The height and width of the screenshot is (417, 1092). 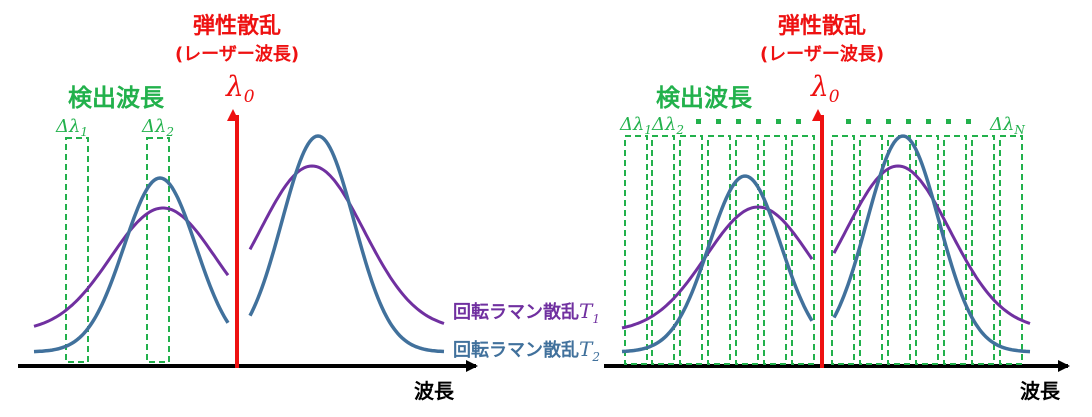 What do you see at coordinates (71, 127) in the screenshot?
I see `left-delta1-label: Δλ1` at bounding box center [71, 127].